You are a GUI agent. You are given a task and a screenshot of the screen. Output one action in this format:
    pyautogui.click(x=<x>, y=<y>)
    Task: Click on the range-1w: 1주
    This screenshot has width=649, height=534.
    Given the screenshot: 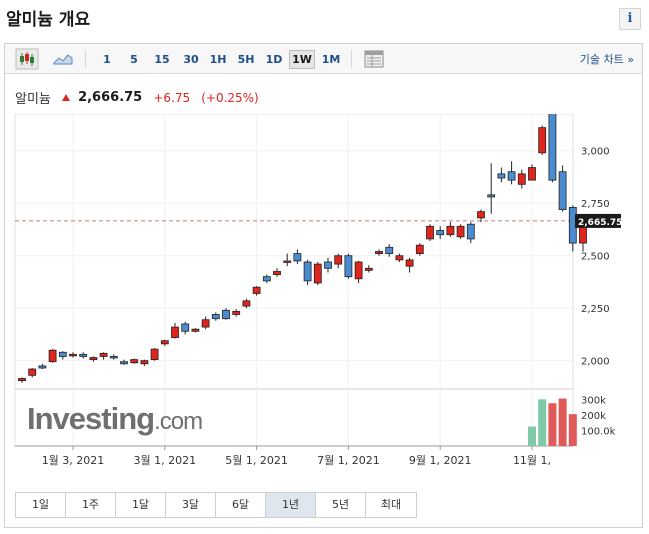 What is the action you would take?
    pyautogui.click(x=91, y=505)
    